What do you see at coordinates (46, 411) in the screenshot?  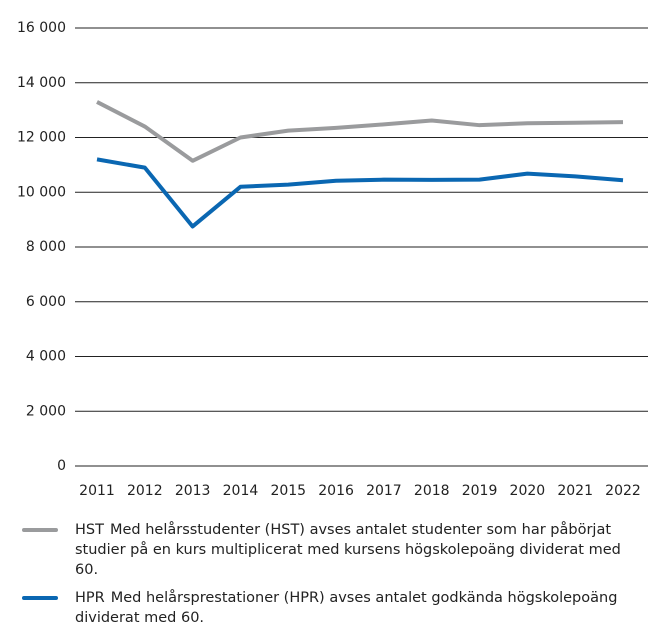 I see `y-tick-label: 2 000` at bounding box center [46, 411].